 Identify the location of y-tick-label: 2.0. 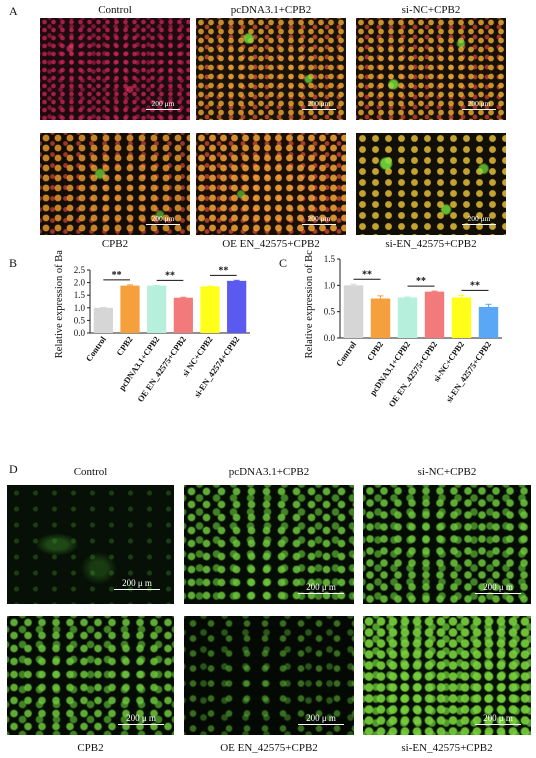
(80, 283).